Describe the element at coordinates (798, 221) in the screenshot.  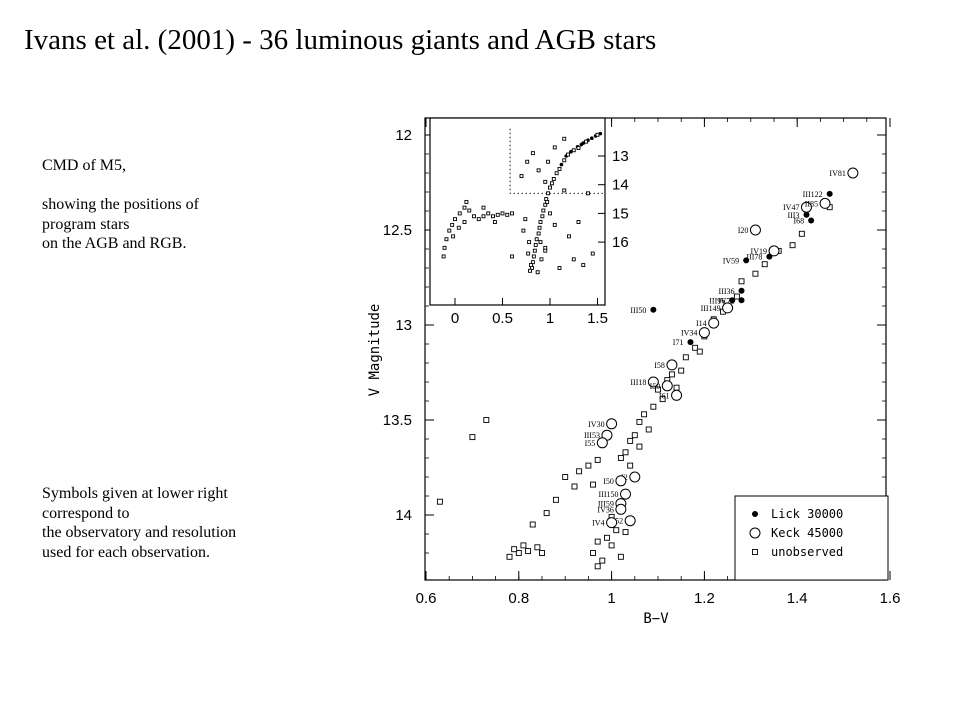
I see `star-label: I68` at that location.